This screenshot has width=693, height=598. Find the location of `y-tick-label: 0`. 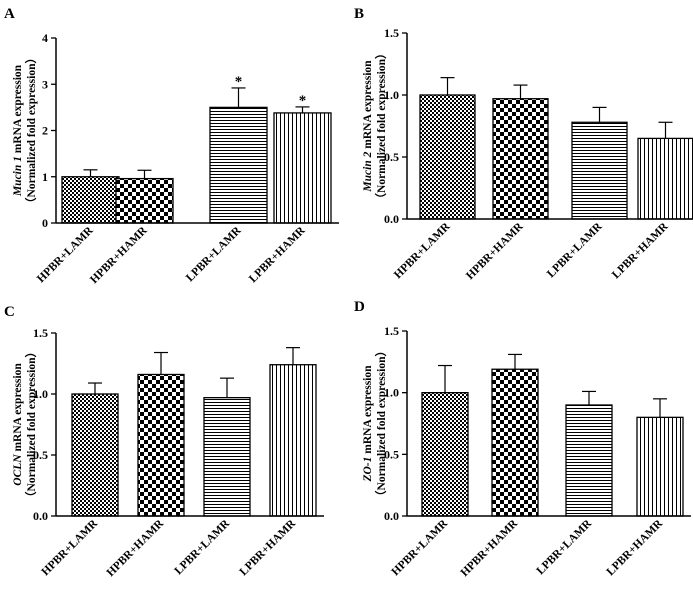

y-tick-label: 0 is located at coordinates (45, 223).